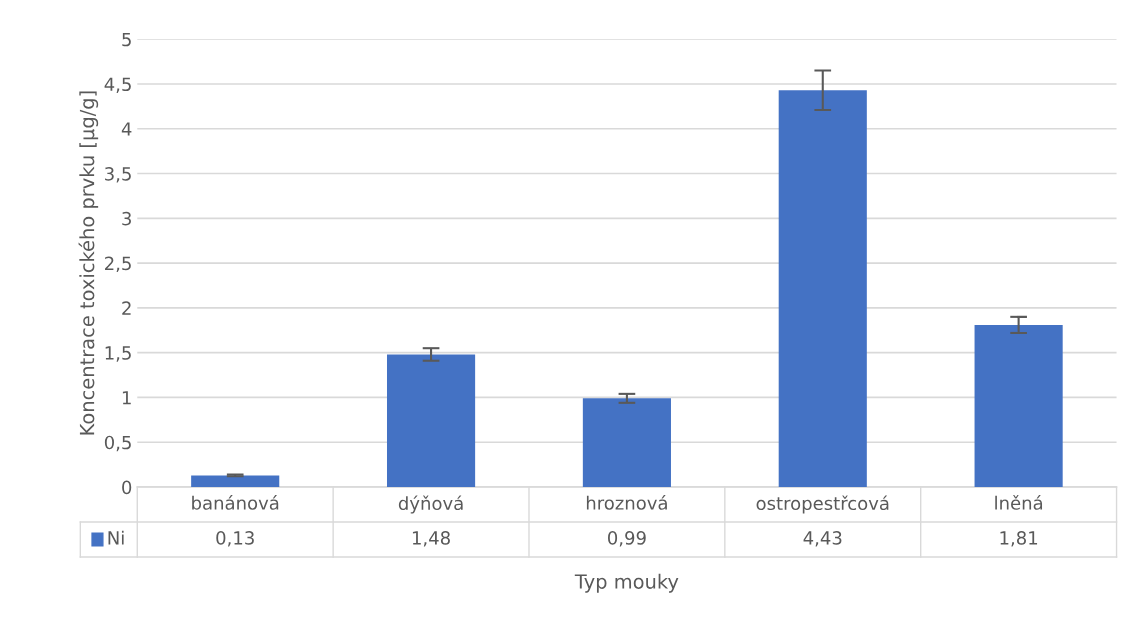 This screenshot has height=622, width=1144. What do you see at coordinates (126, 398) in the screenshot?
I see `y-tick-label: 1` at bounding box center [126, 398].